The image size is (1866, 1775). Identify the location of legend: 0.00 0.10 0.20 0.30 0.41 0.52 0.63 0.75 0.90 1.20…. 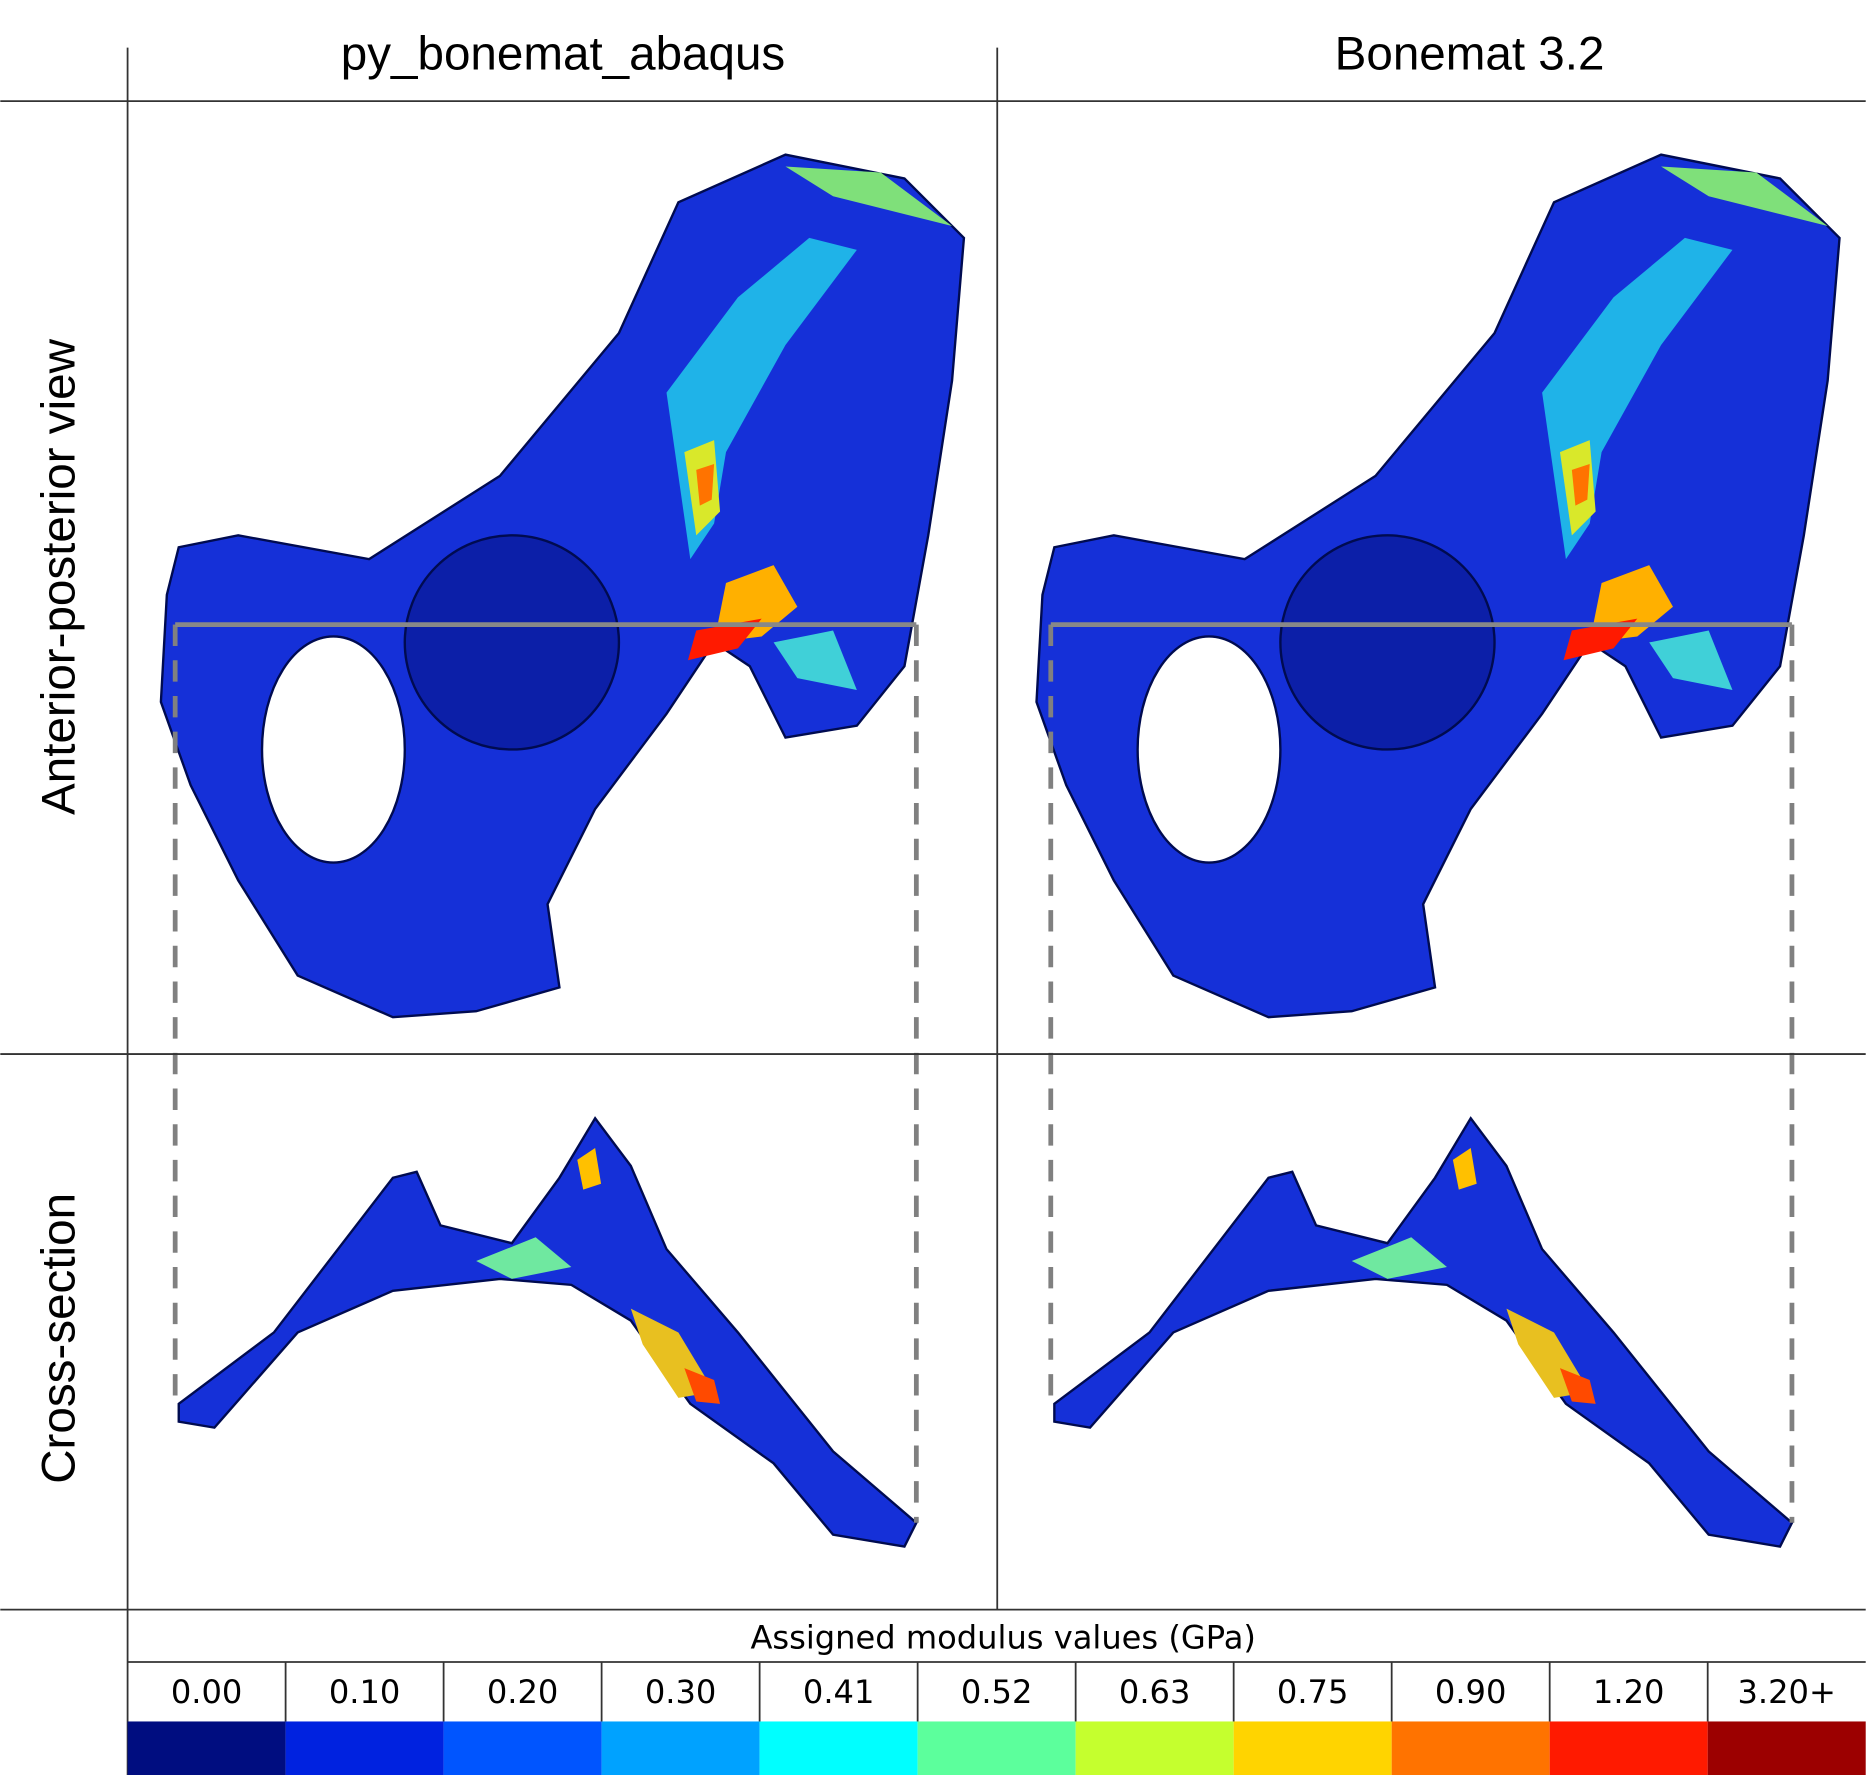
(996, 1718).